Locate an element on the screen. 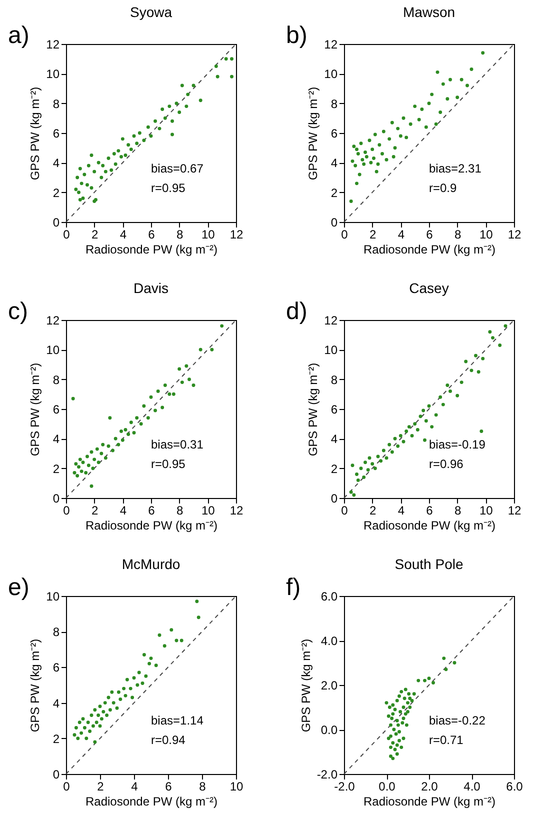 Image resolution: width=555 pixels, height=829 pixels. annotation: bias=0.67 is located at coordinates (177, 169).